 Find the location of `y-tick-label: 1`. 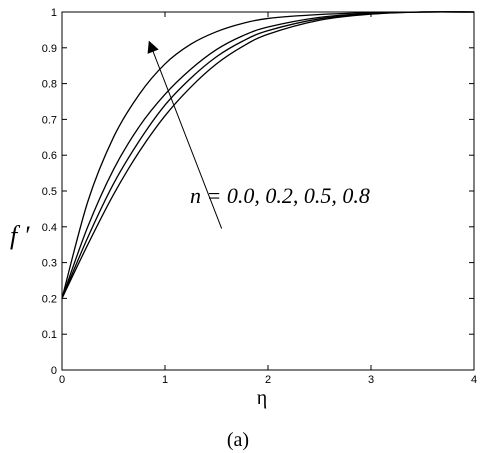

y-tick-label: 1 is located at coordinates (54, 13).